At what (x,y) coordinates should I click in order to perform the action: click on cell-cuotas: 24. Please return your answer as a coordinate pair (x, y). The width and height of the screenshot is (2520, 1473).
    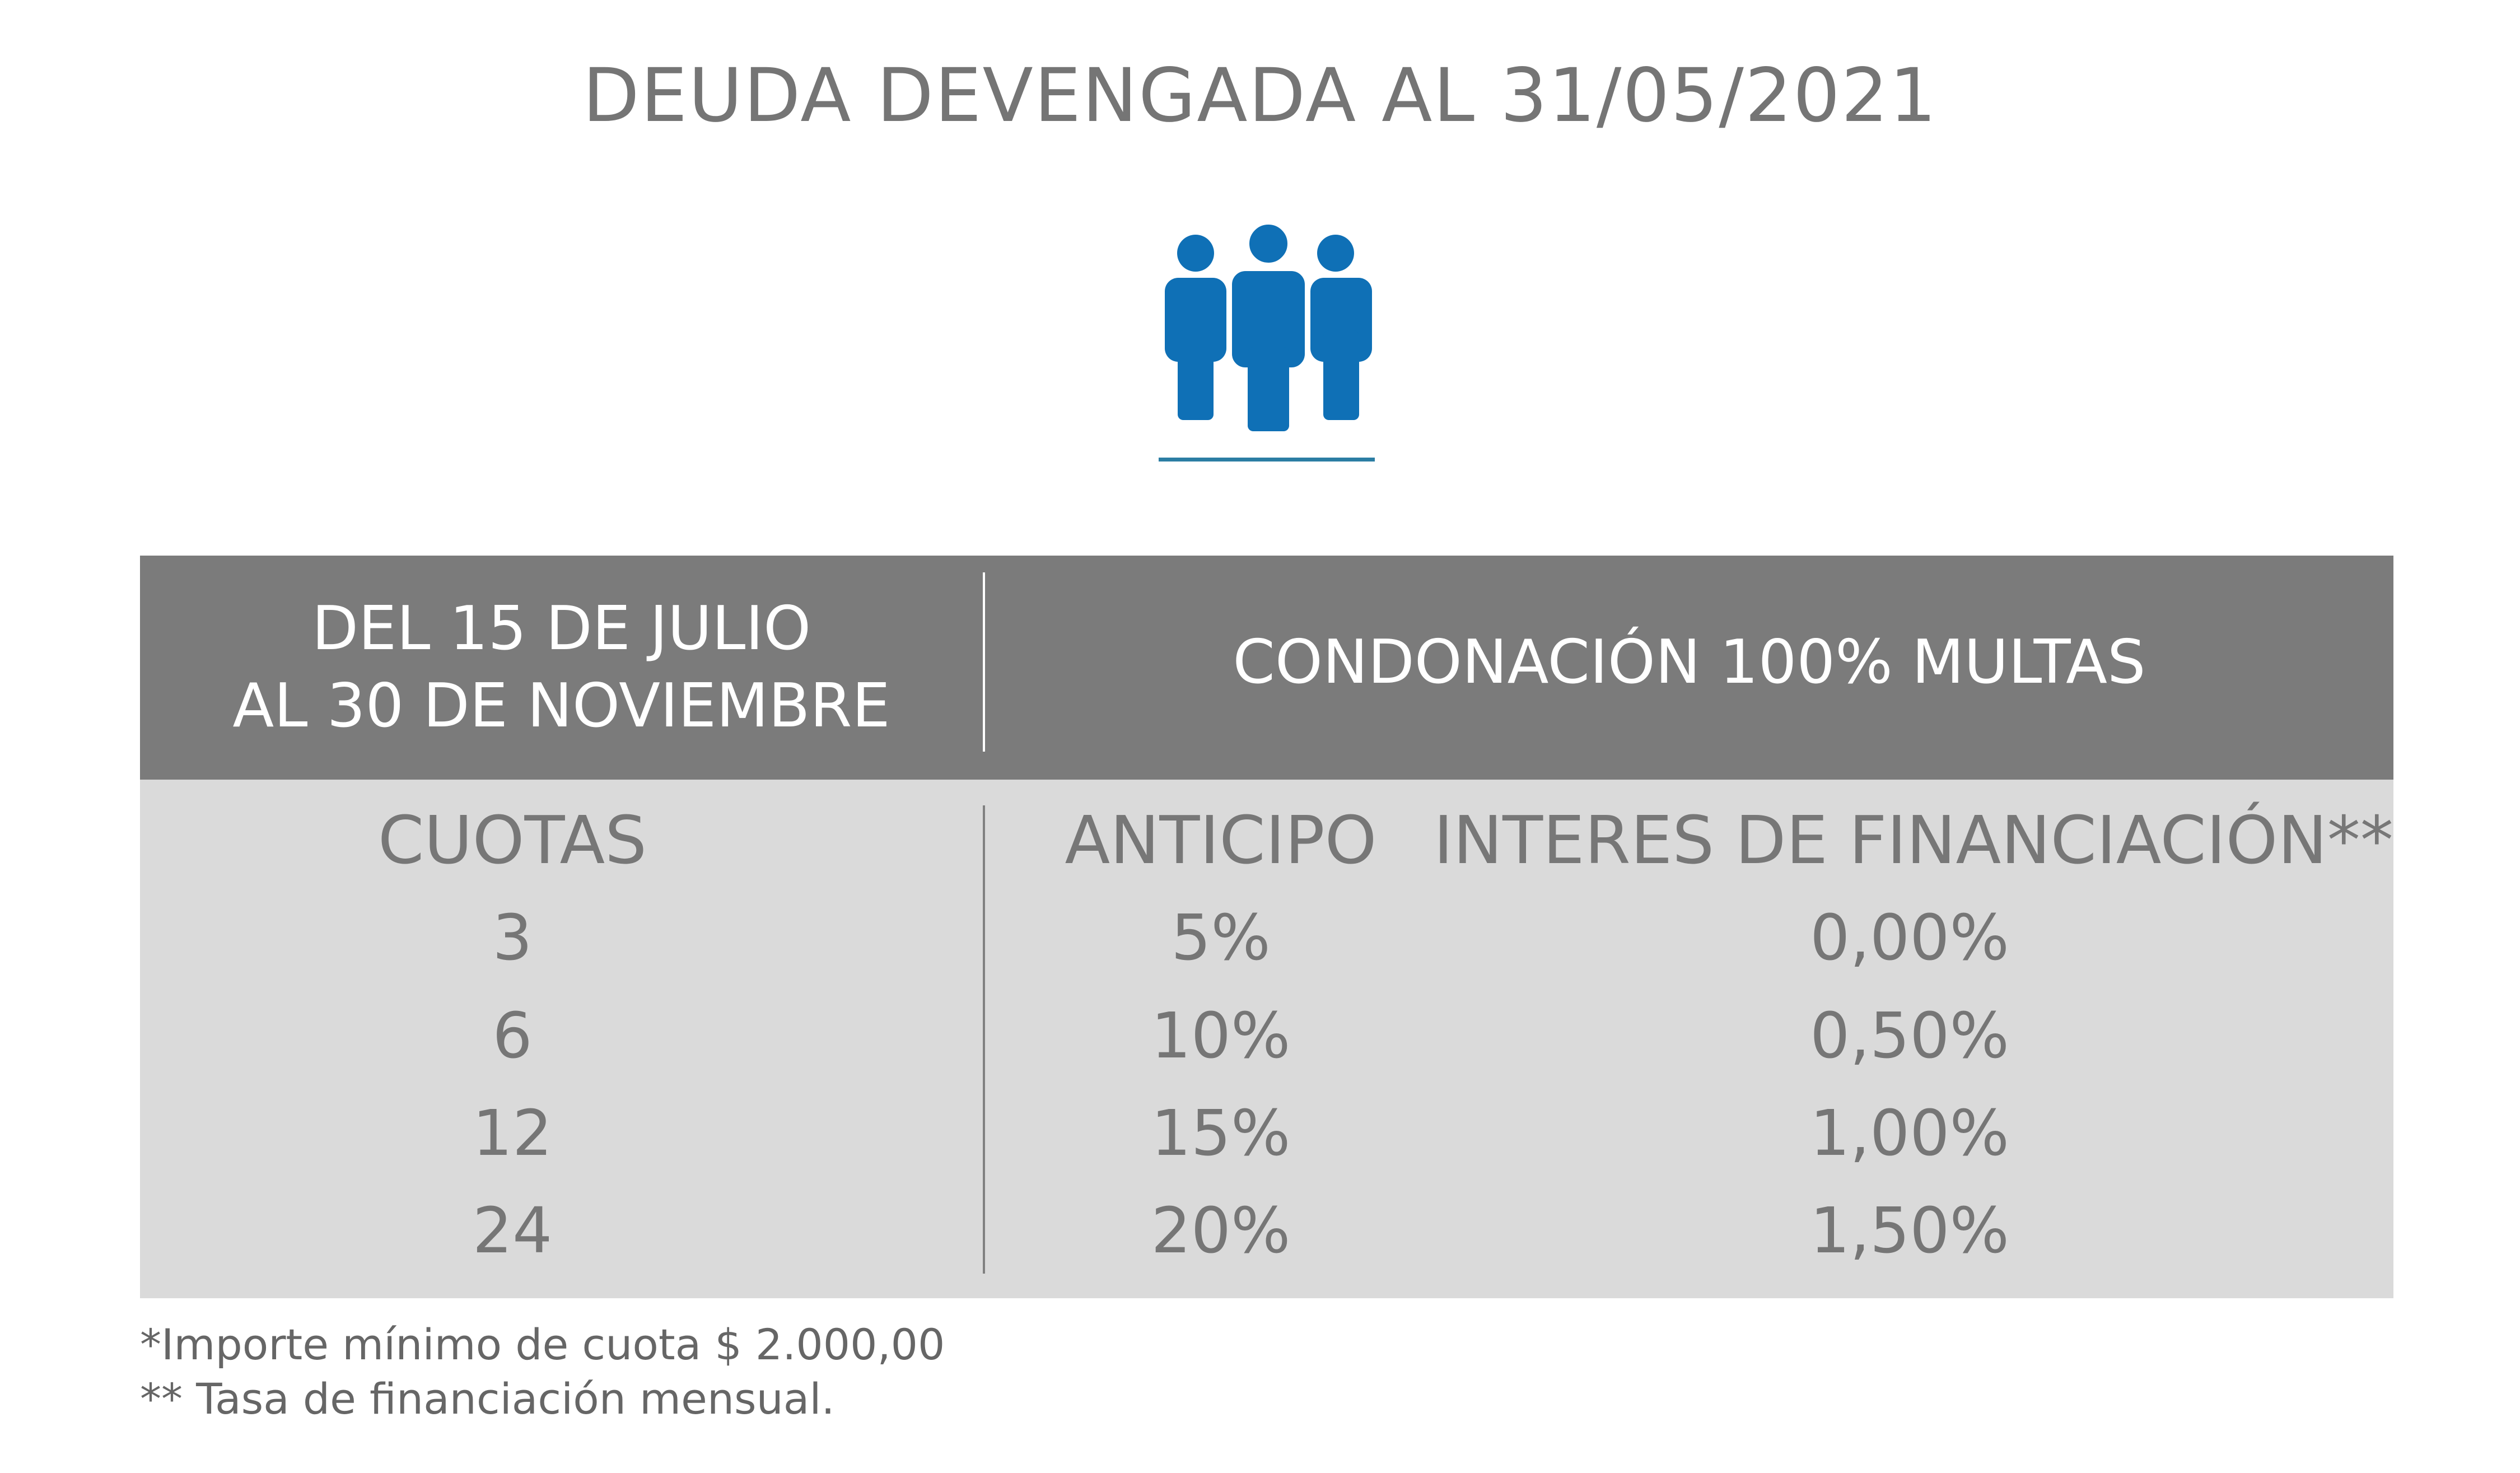
    Looking at the image, I should click on (513, 1231).